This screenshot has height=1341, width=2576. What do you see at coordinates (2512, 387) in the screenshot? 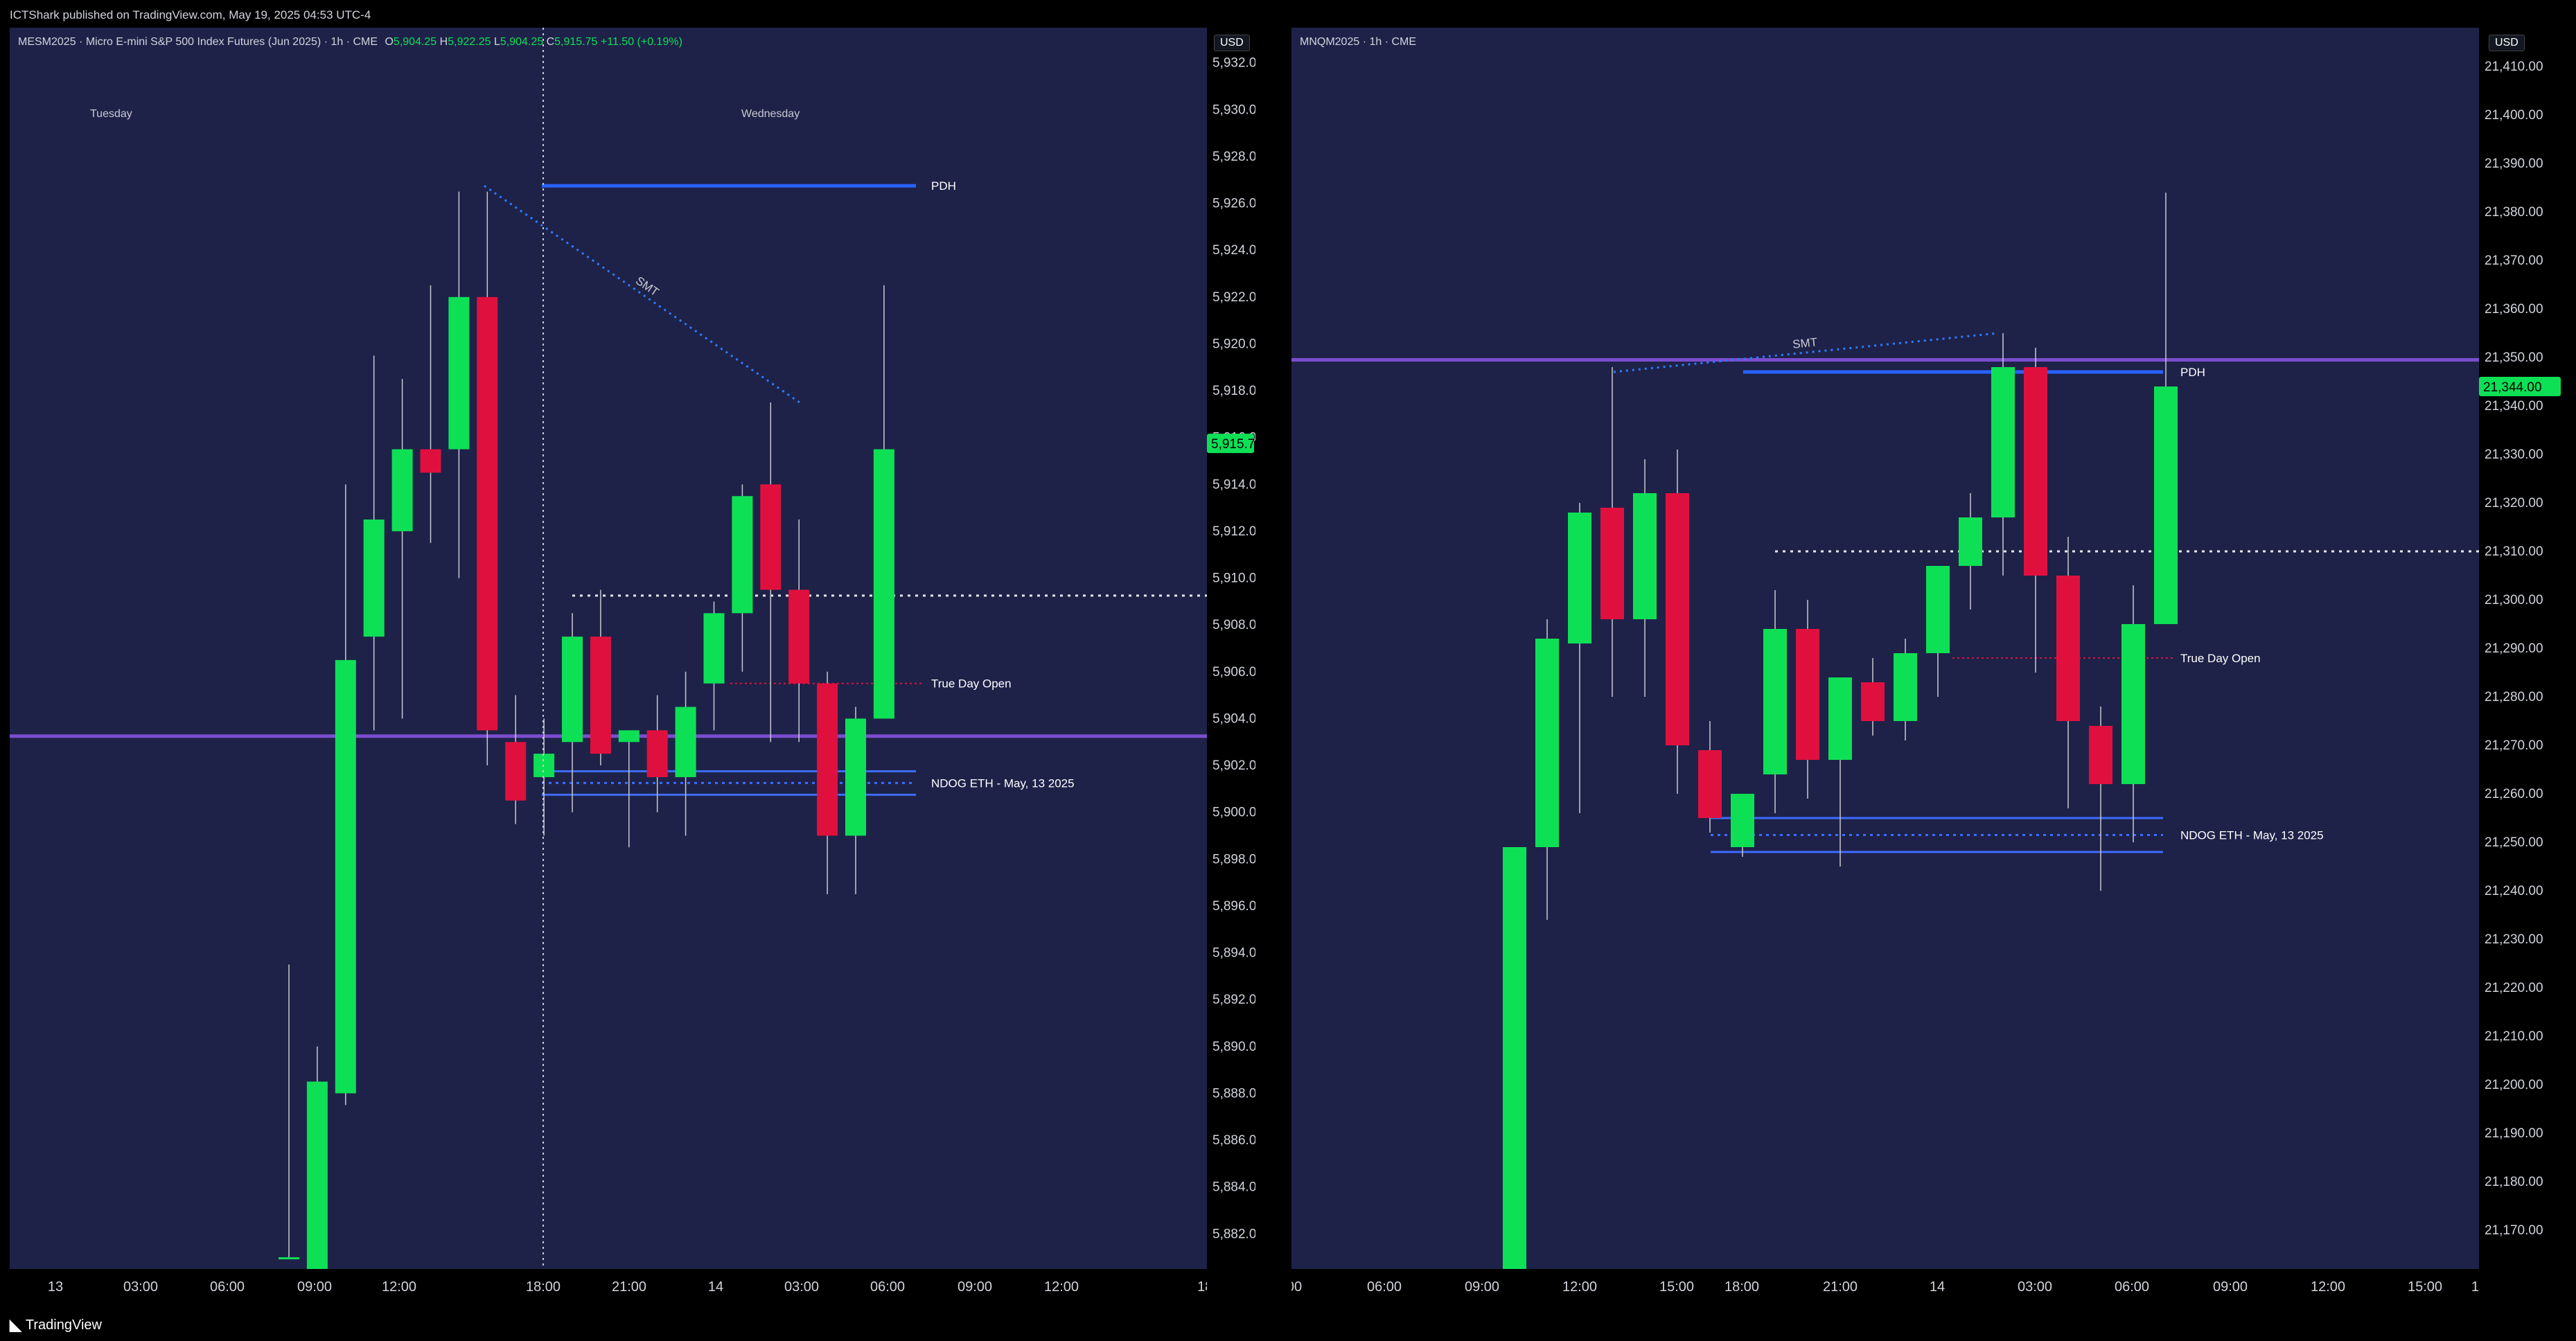
I see `last-price-label: 21,344.00` at bounding box center [2512, 387].